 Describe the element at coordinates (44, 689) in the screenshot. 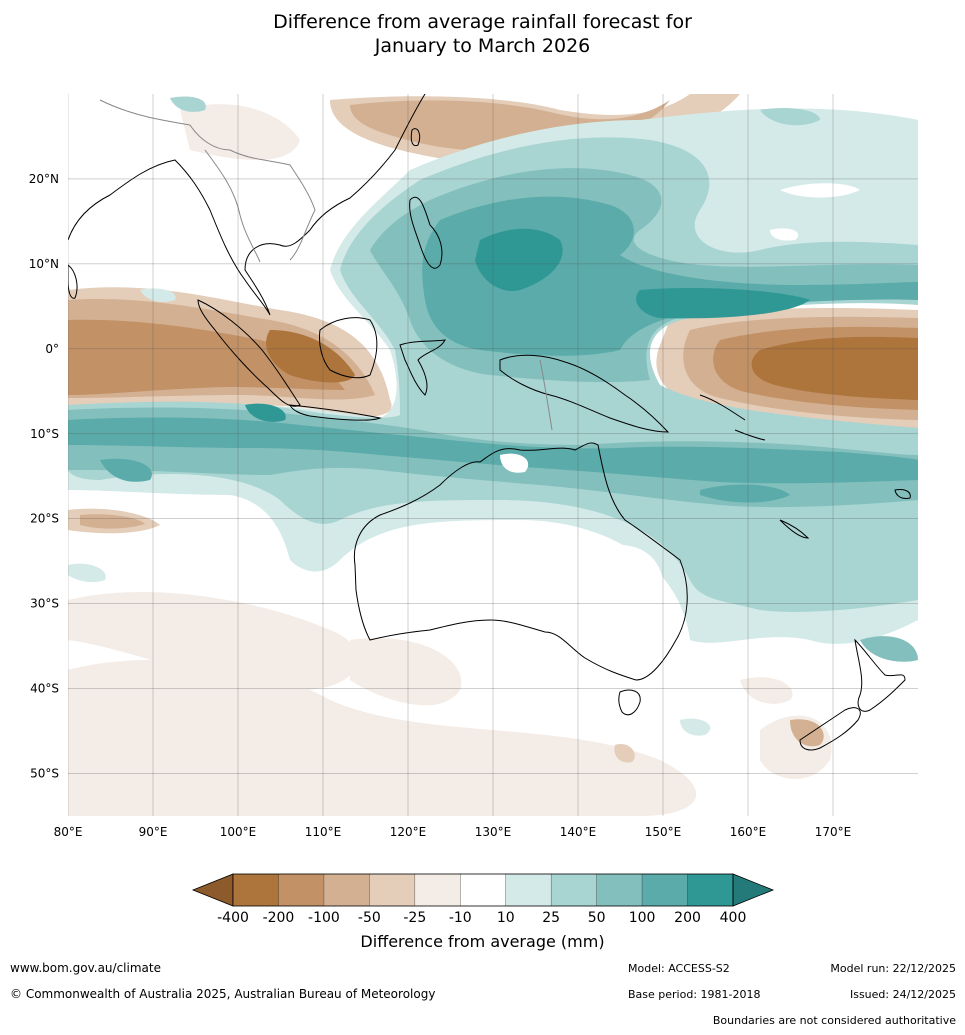

I see `lat-tick-label: 40°S` at that location.